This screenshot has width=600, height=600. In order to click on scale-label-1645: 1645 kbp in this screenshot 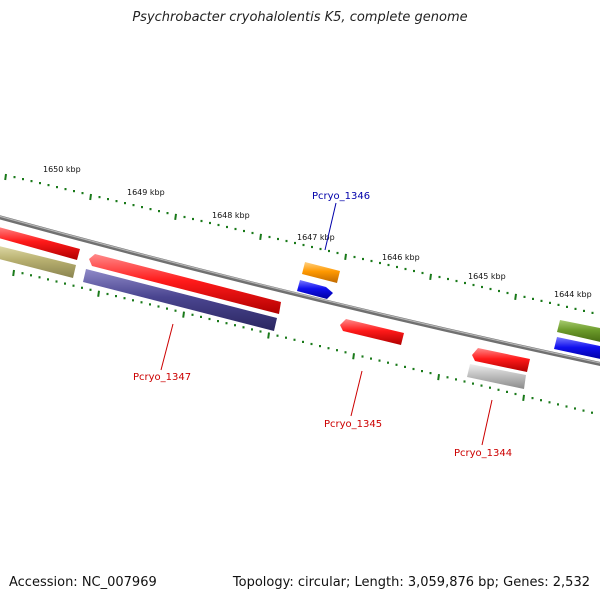, I will do `click(487, 276)`.